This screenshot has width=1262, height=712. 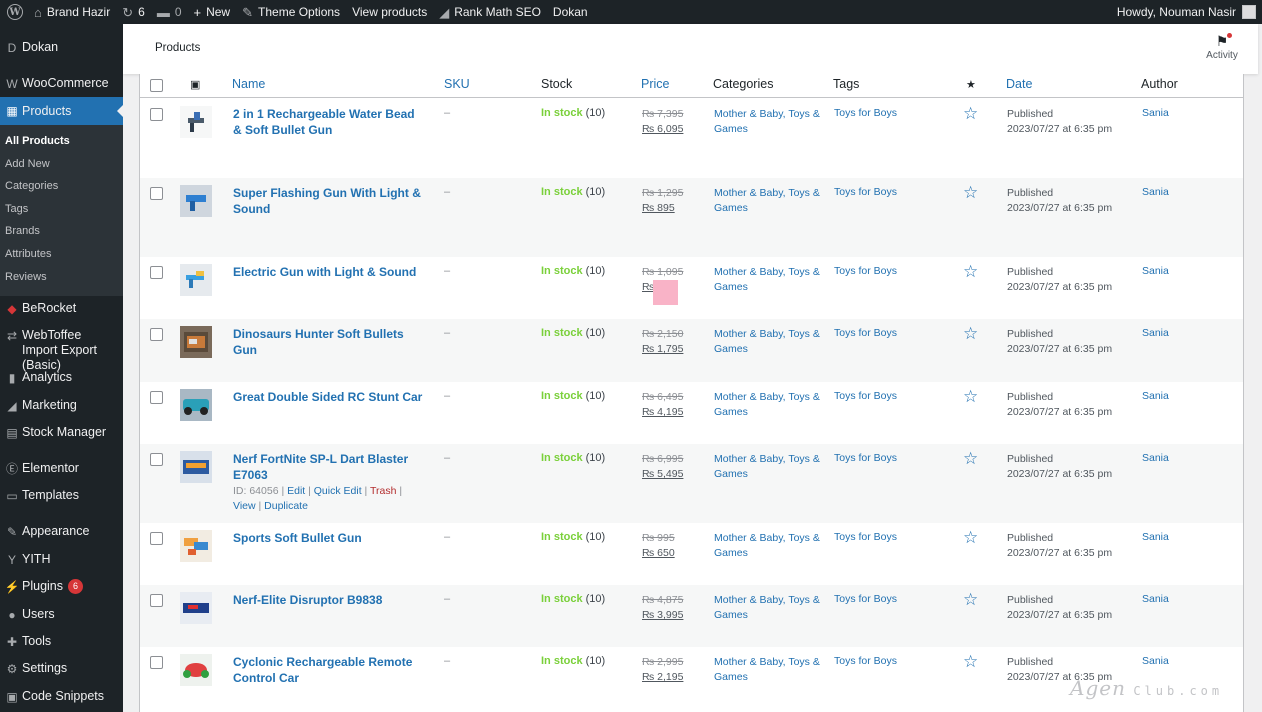 I want to click on dokan-link: Dokan, so click(x=570, y=12).